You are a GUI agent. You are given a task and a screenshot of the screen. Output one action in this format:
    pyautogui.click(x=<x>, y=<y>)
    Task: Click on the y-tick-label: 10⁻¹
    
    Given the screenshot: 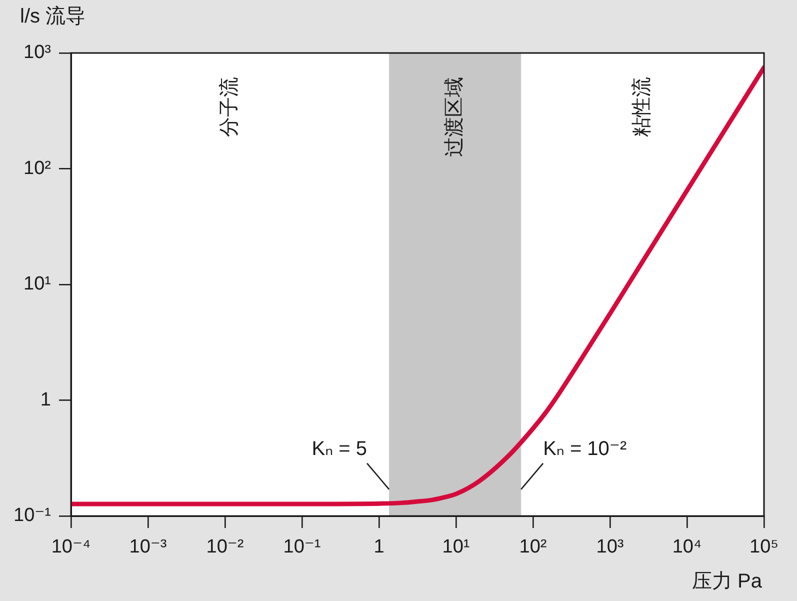 What is the action you would take?
    pyautogui.click(x=32, y=515)
    